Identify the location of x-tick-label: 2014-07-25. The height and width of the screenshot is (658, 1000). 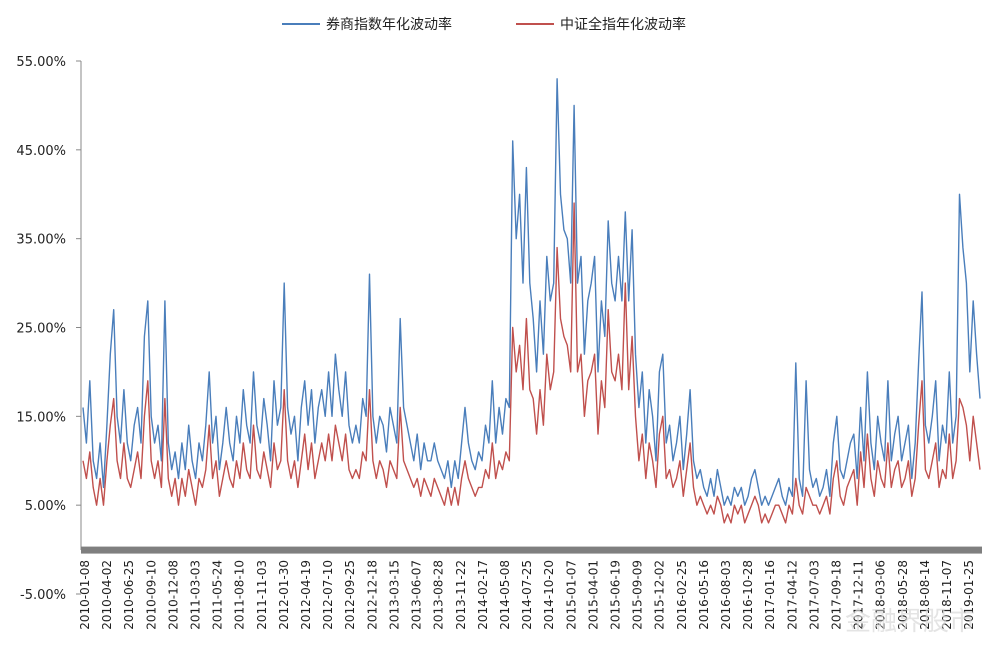
(527, 595).